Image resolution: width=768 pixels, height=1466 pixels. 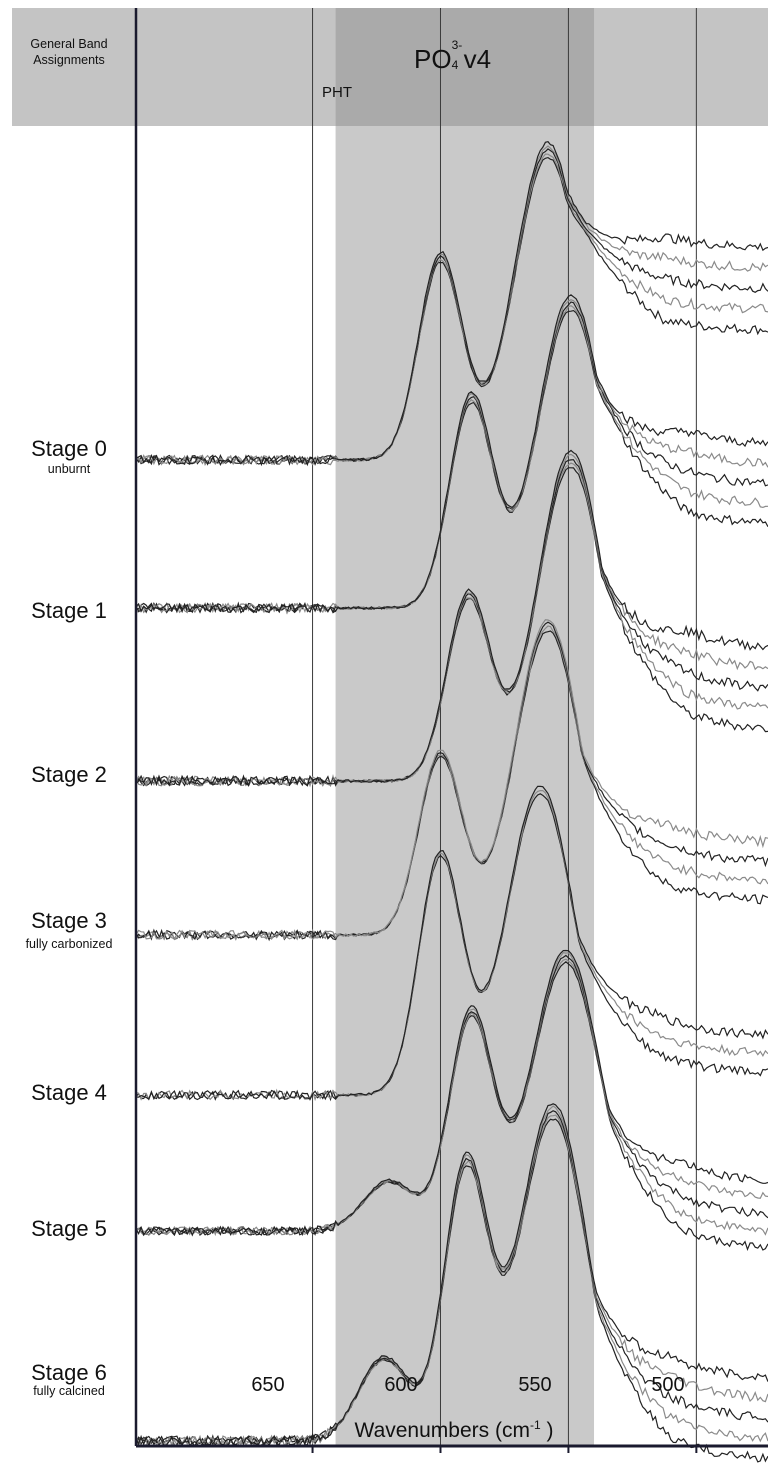 What do you see at coordinates (69, 1092) in the screenshot?
I see `stage-4-label: Stage 4` at bounding box center [69, 1092].